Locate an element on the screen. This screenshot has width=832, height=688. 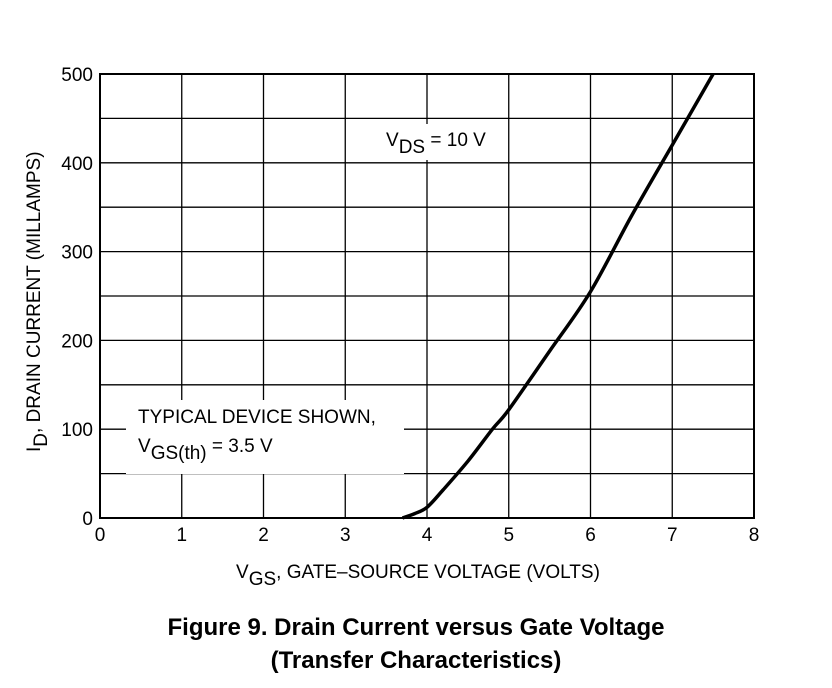
vgs-th-rest: = 3.5 V is located at coordinates (240, 446).